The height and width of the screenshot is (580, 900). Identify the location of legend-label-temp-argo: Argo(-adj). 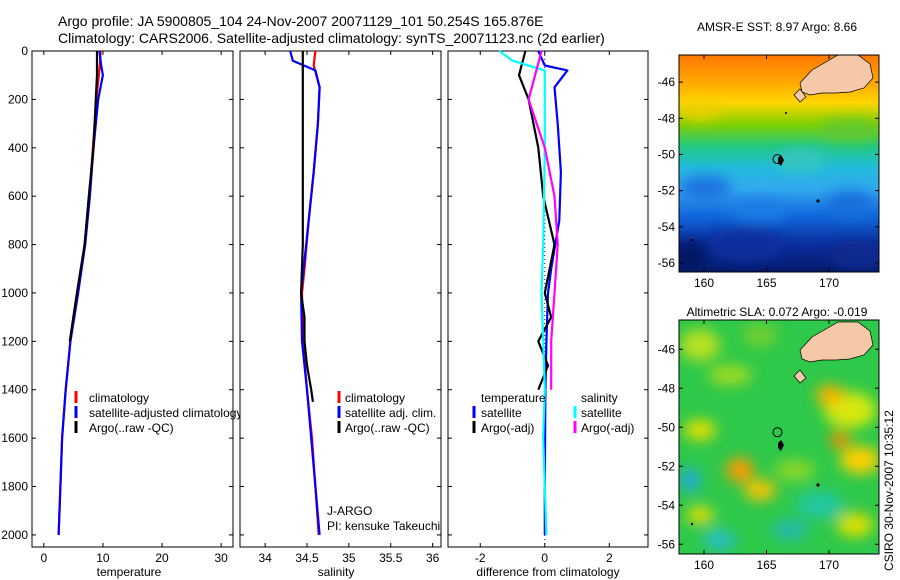
(507, 428).